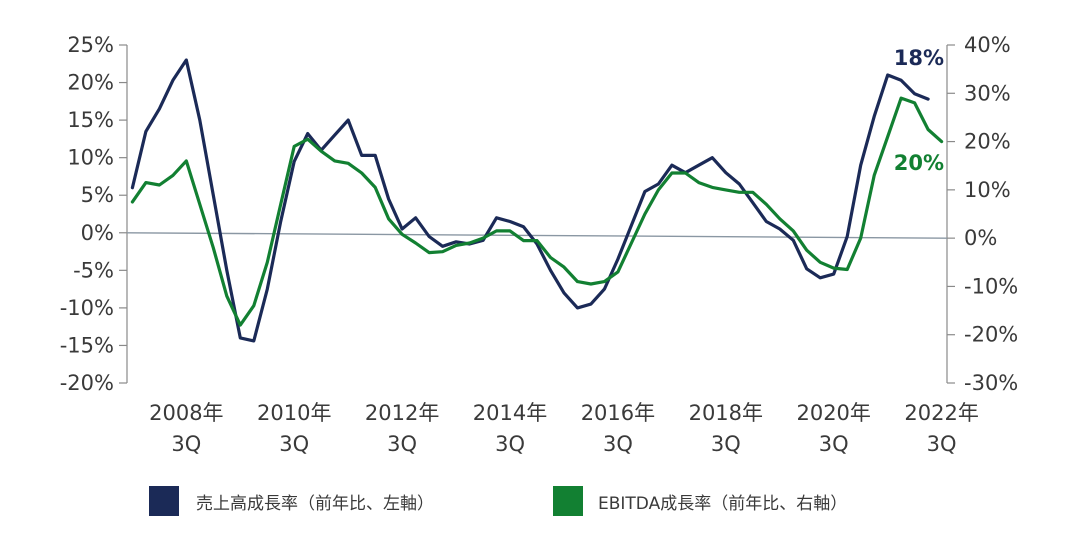 This screenshot has height=552, width=1076. I want to click on x-tick-label-year: 2010年, so click(294, 413).